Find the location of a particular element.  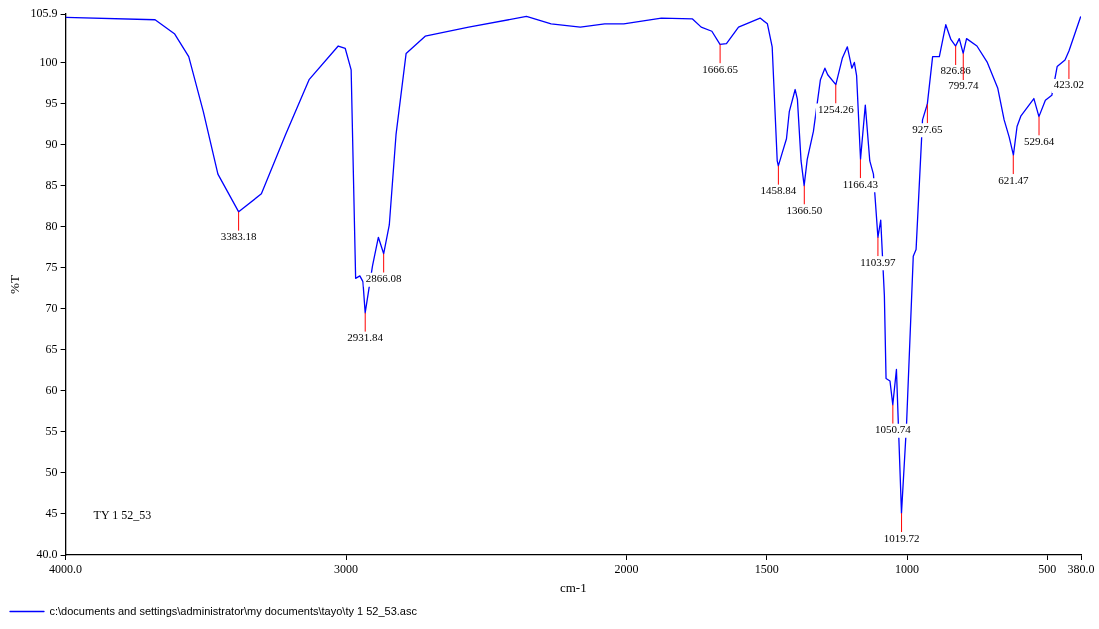

x-tick-label: 1000 is located at coordinates (907, 569).